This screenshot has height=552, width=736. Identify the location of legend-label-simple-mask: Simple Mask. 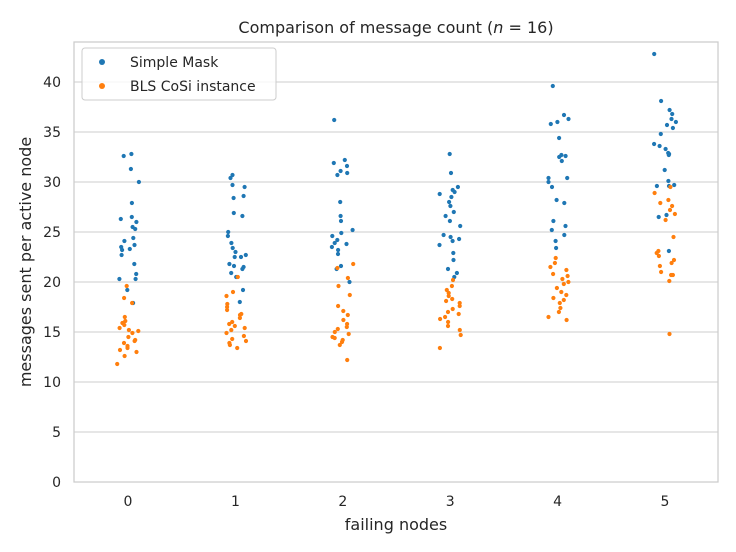
(174, 63).